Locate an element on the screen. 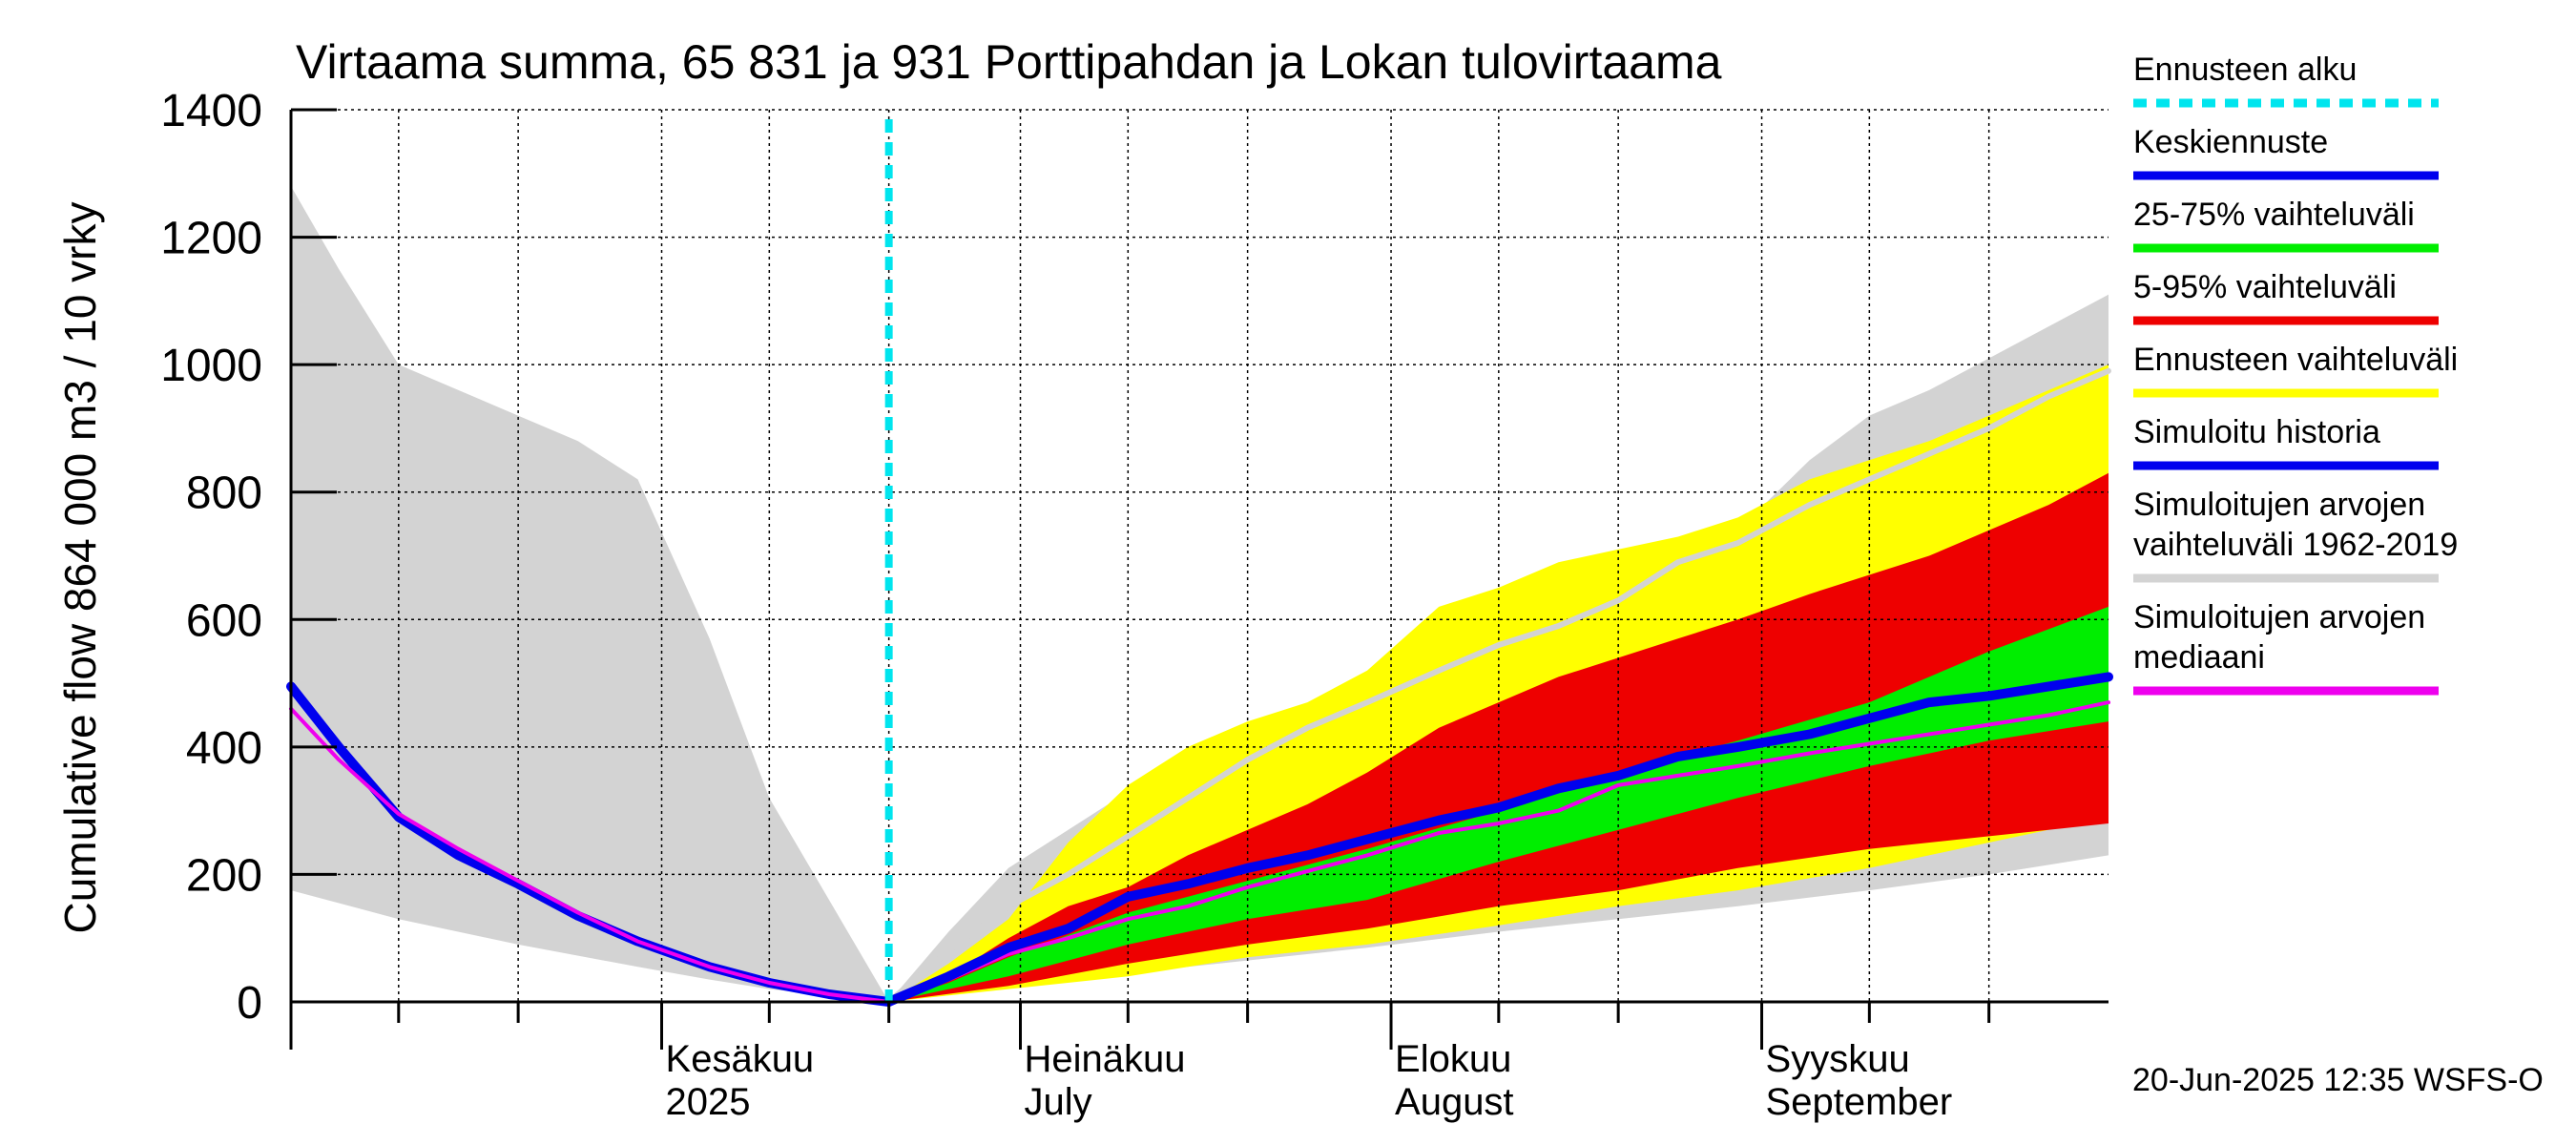  y-tick-label: 600 is located at coordinates (224, 620).